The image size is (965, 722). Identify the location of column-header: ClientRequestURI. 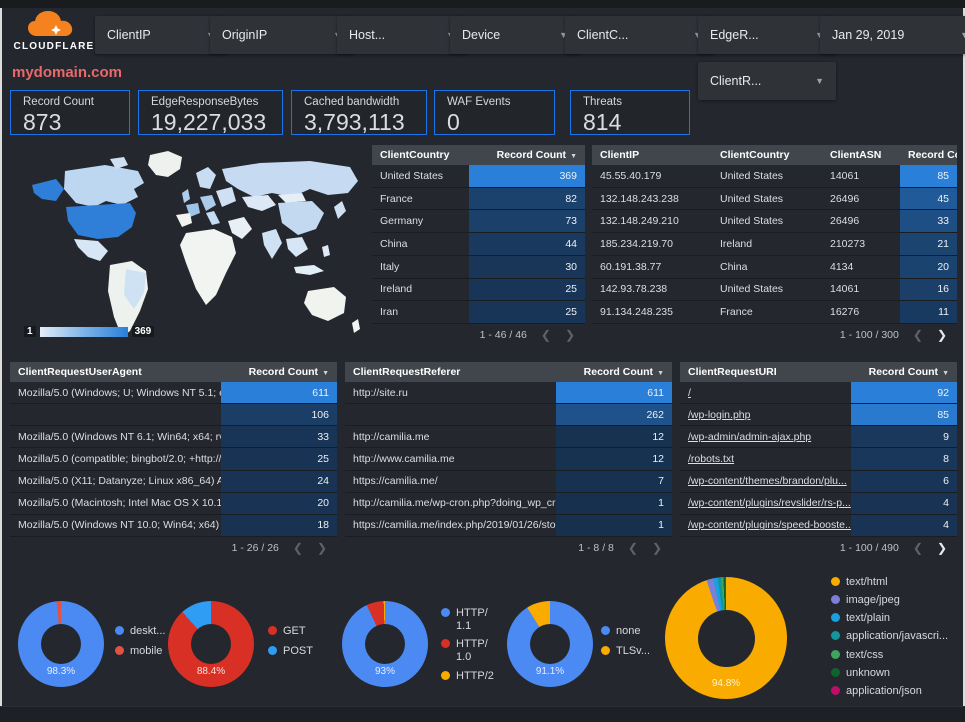
(732, 372).